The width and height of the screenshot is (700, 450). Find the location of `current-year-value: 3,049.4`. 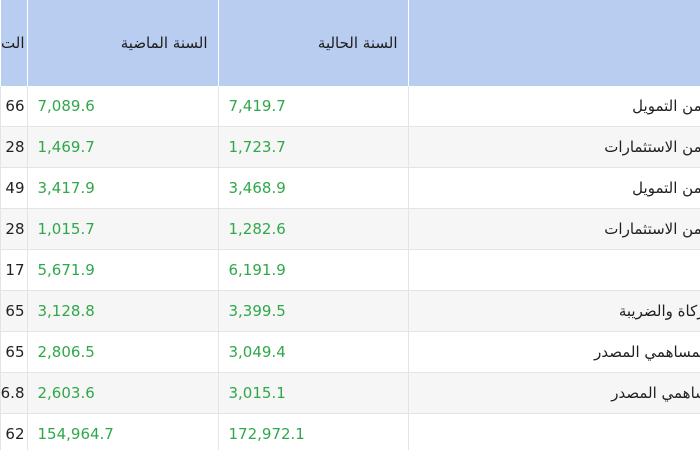

current-year-value: 3,049.4 is located at coordinates (312, 352).